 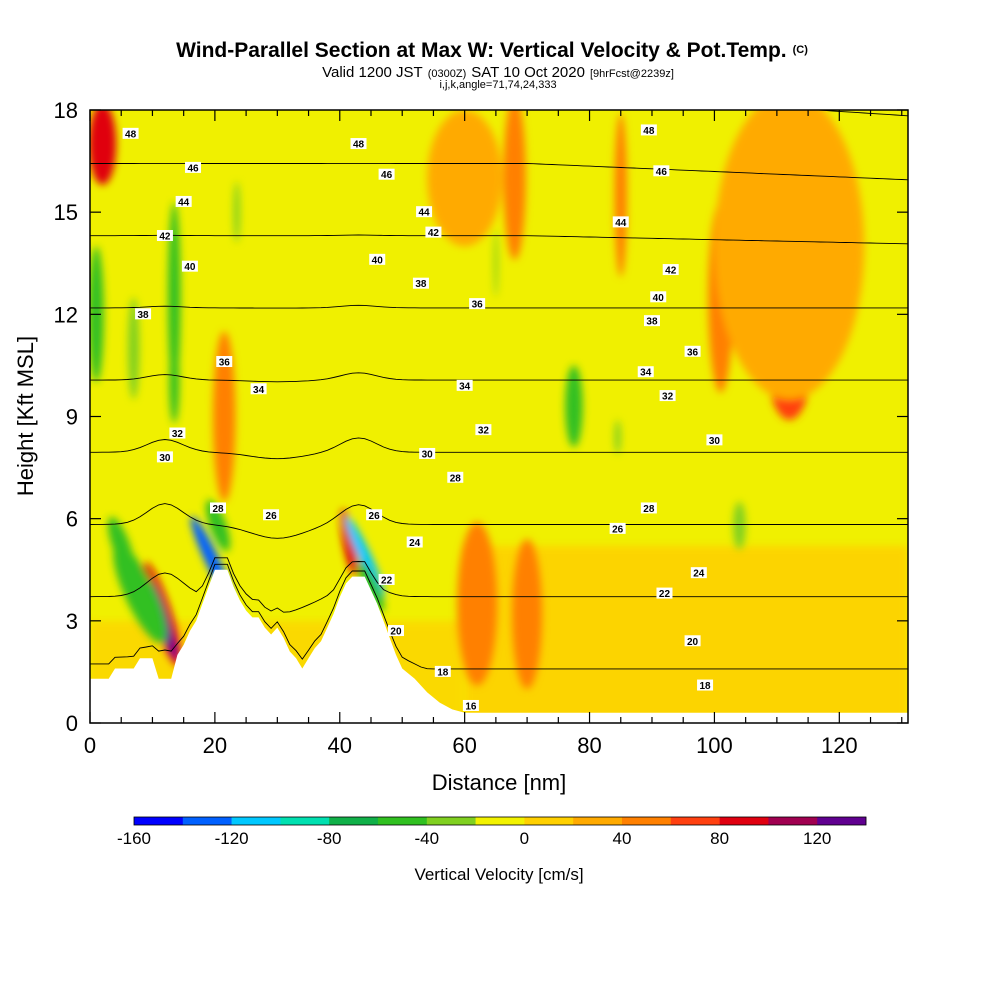 I want to click on contour-label-10: 42, so click(x=434, y=233).